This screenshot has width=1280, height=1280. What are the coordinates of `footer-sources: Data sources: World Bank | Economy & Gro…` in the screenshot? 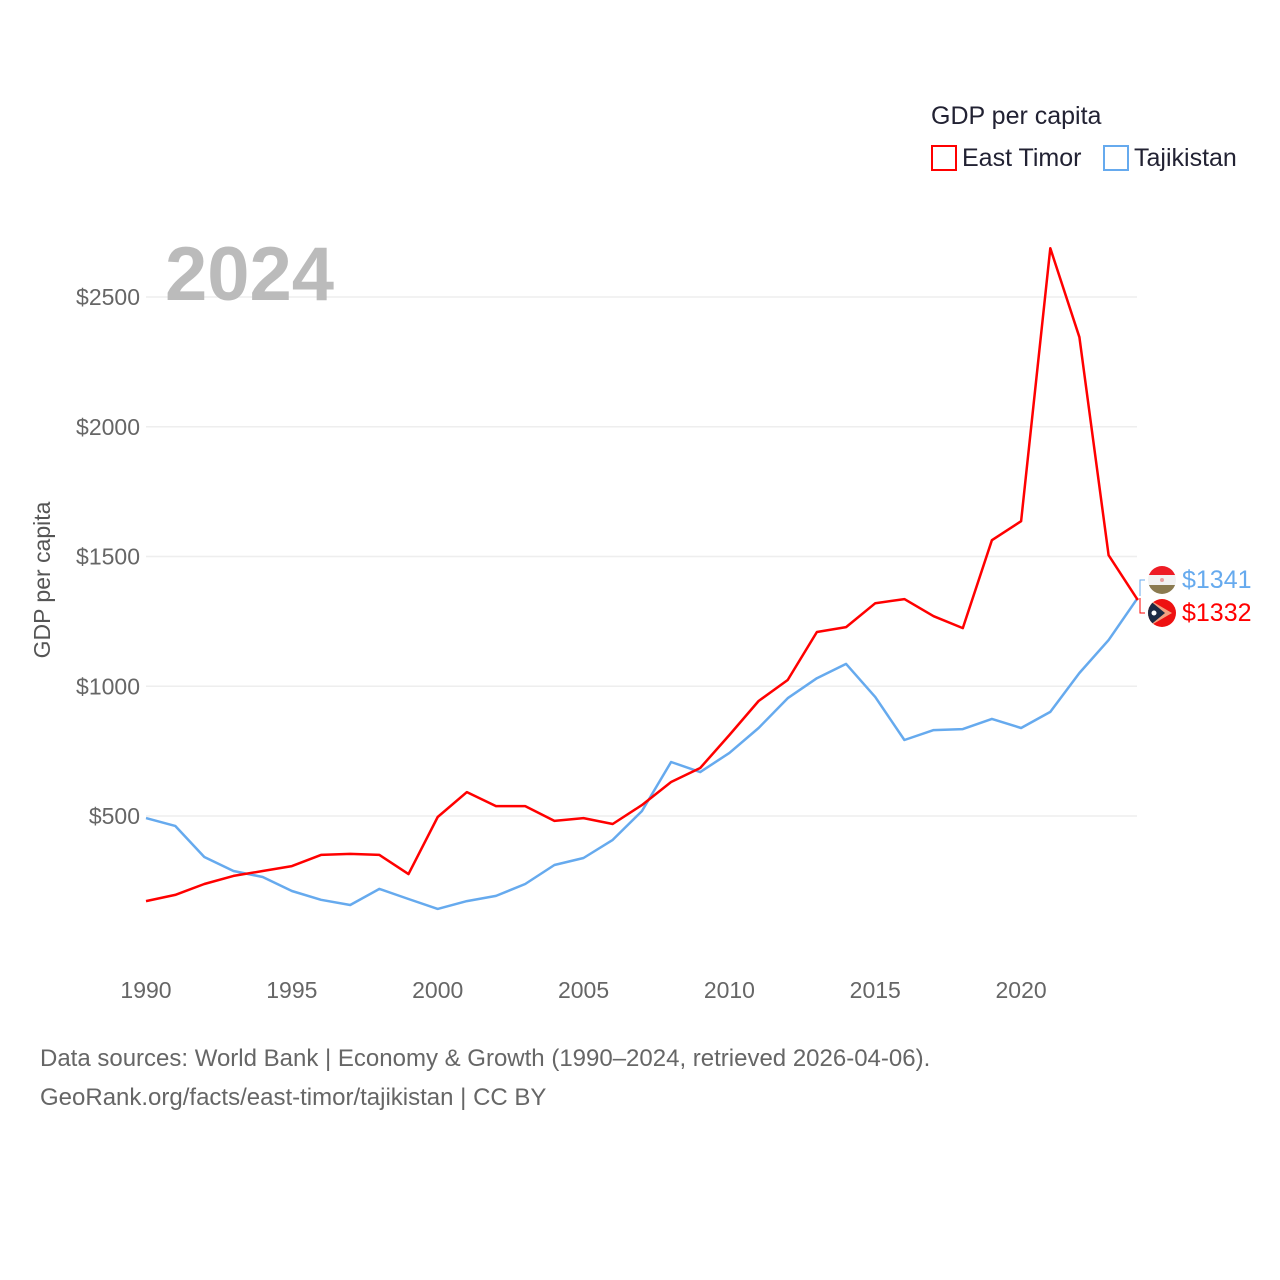 It's located at (485, 1058).